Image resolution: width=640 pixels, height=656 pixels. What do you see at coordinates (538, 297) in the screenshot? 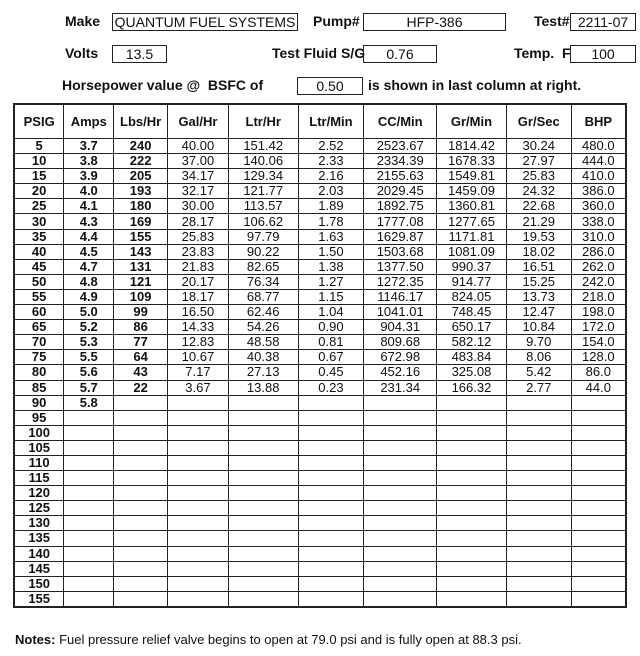
I see `table-cell: 13.73` at bounding box center [538, 297].